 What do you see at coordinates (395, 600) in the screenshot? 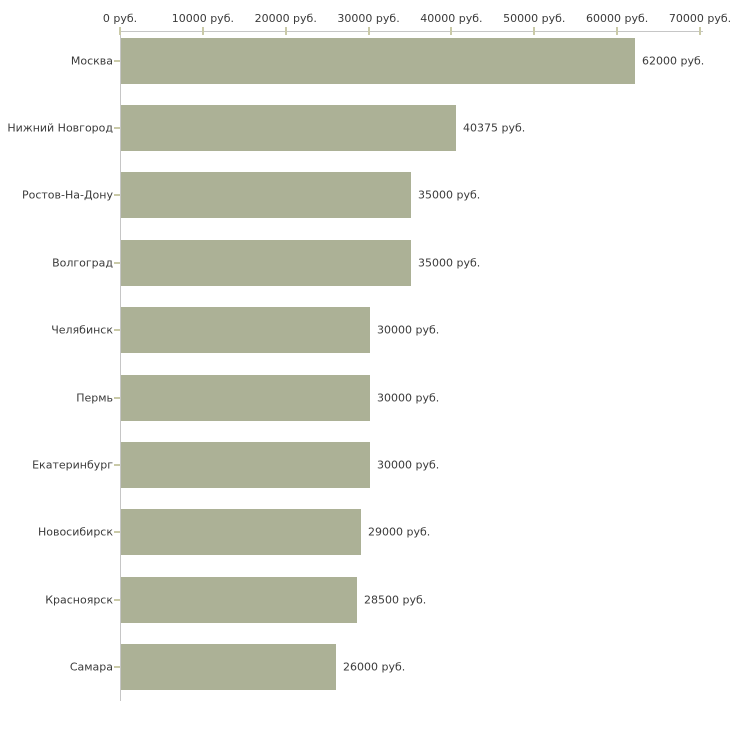
I see `value-label: 28500 руб.` at bounding box center [395, 600].